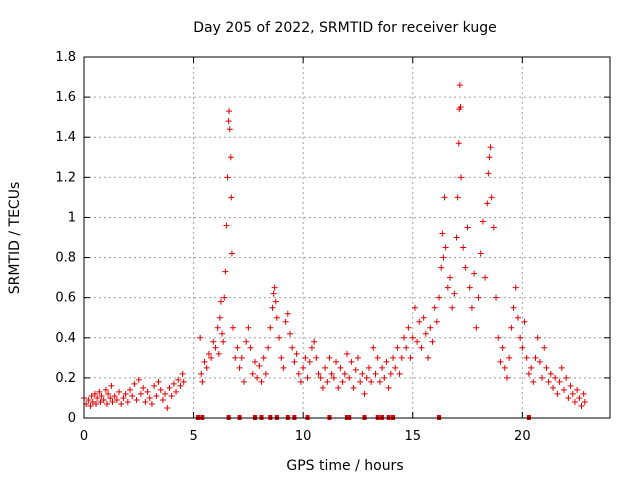 The width and height of the screenshot is (640, 480). I want to click on x-axis-label: GPS time / hours, so click(344, 466).